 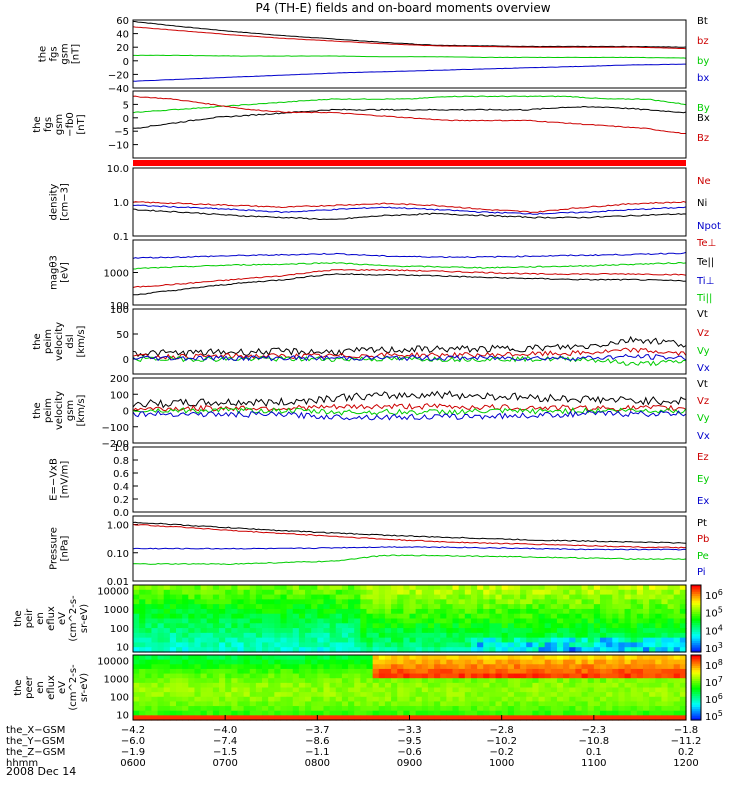 I want to click on colorbar-label: 103, so click(x=714, y=648).